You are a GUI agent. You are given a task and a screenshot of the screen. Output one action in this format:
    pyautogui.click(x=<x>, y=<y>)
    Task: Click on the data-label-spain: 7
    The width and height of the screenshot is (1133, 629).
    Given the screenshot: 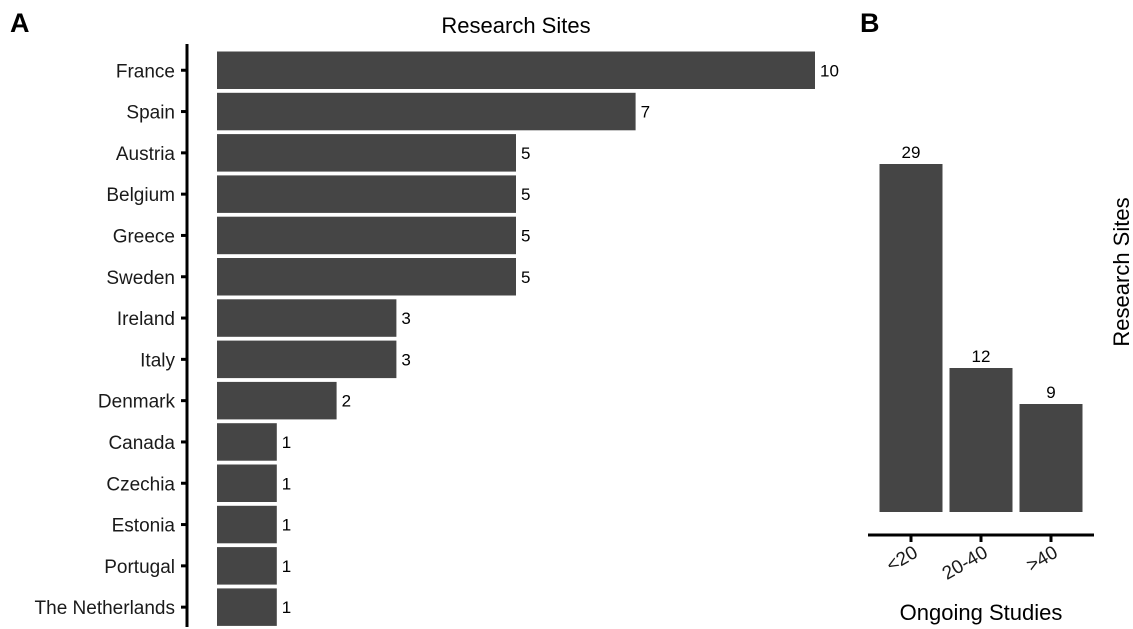 What is the action you would take?
    pyautogui.click(x=645, y=112)
    